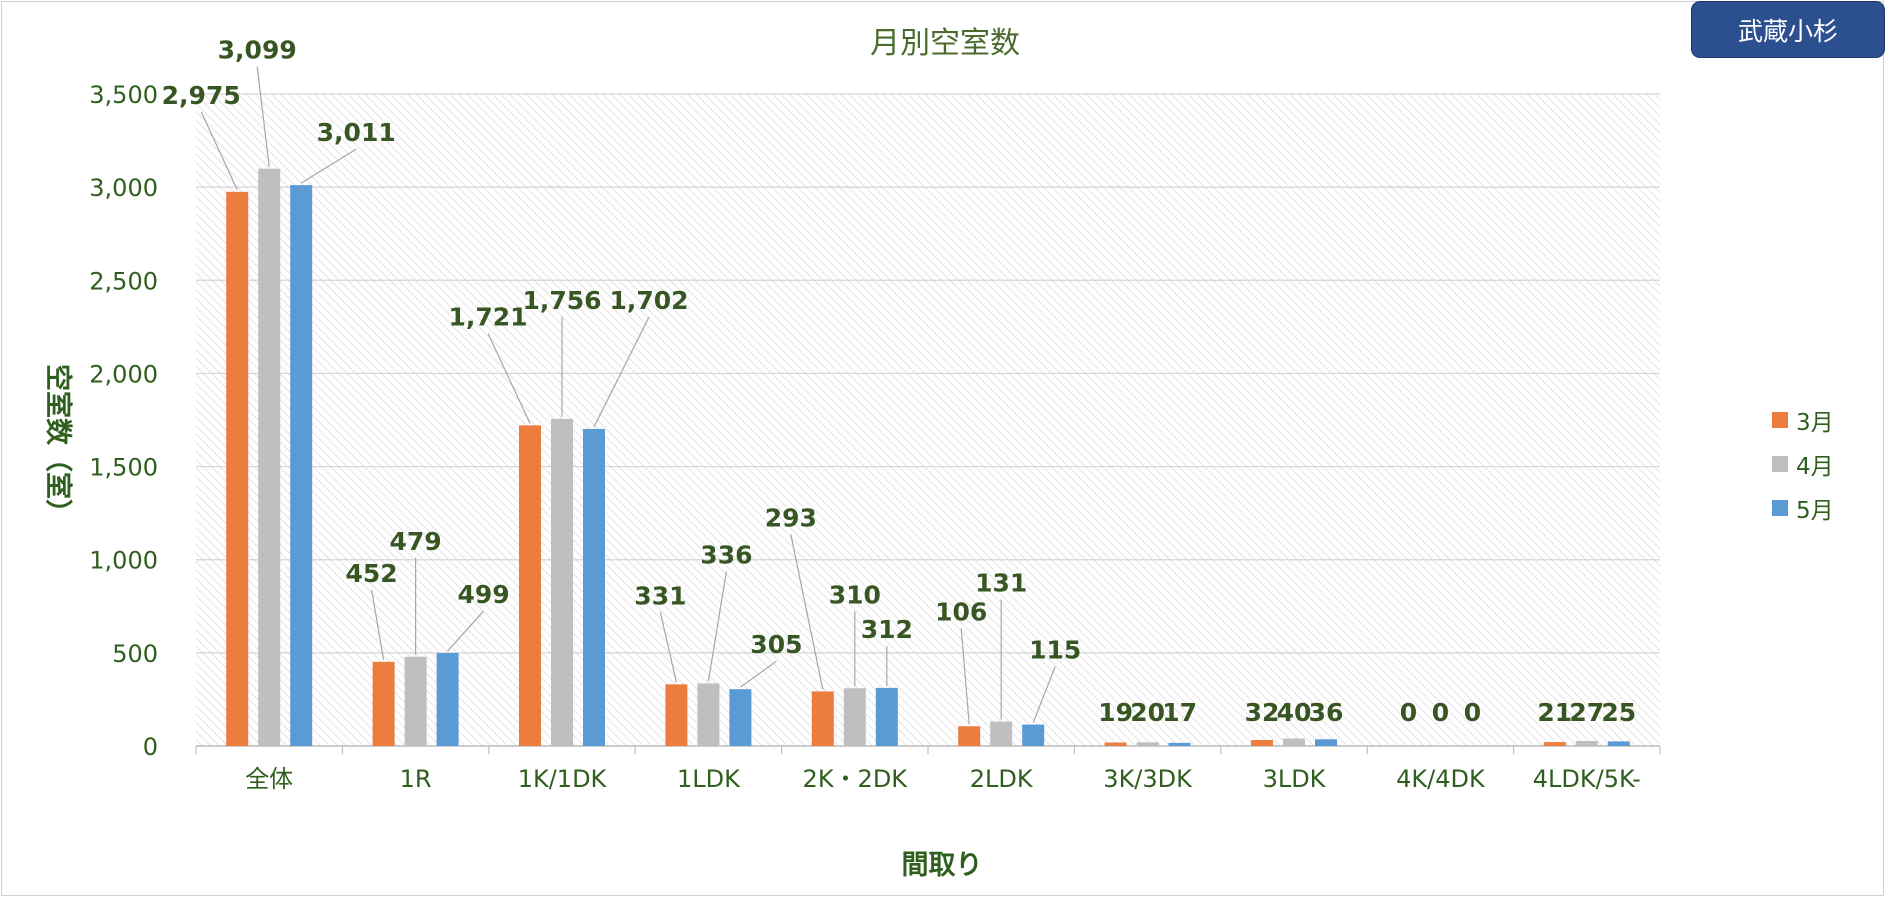 The image size is (1887, 899). Describe the element at coordinates (660, 595) in the screenshot. I see `data-label-march: 331` at that location.